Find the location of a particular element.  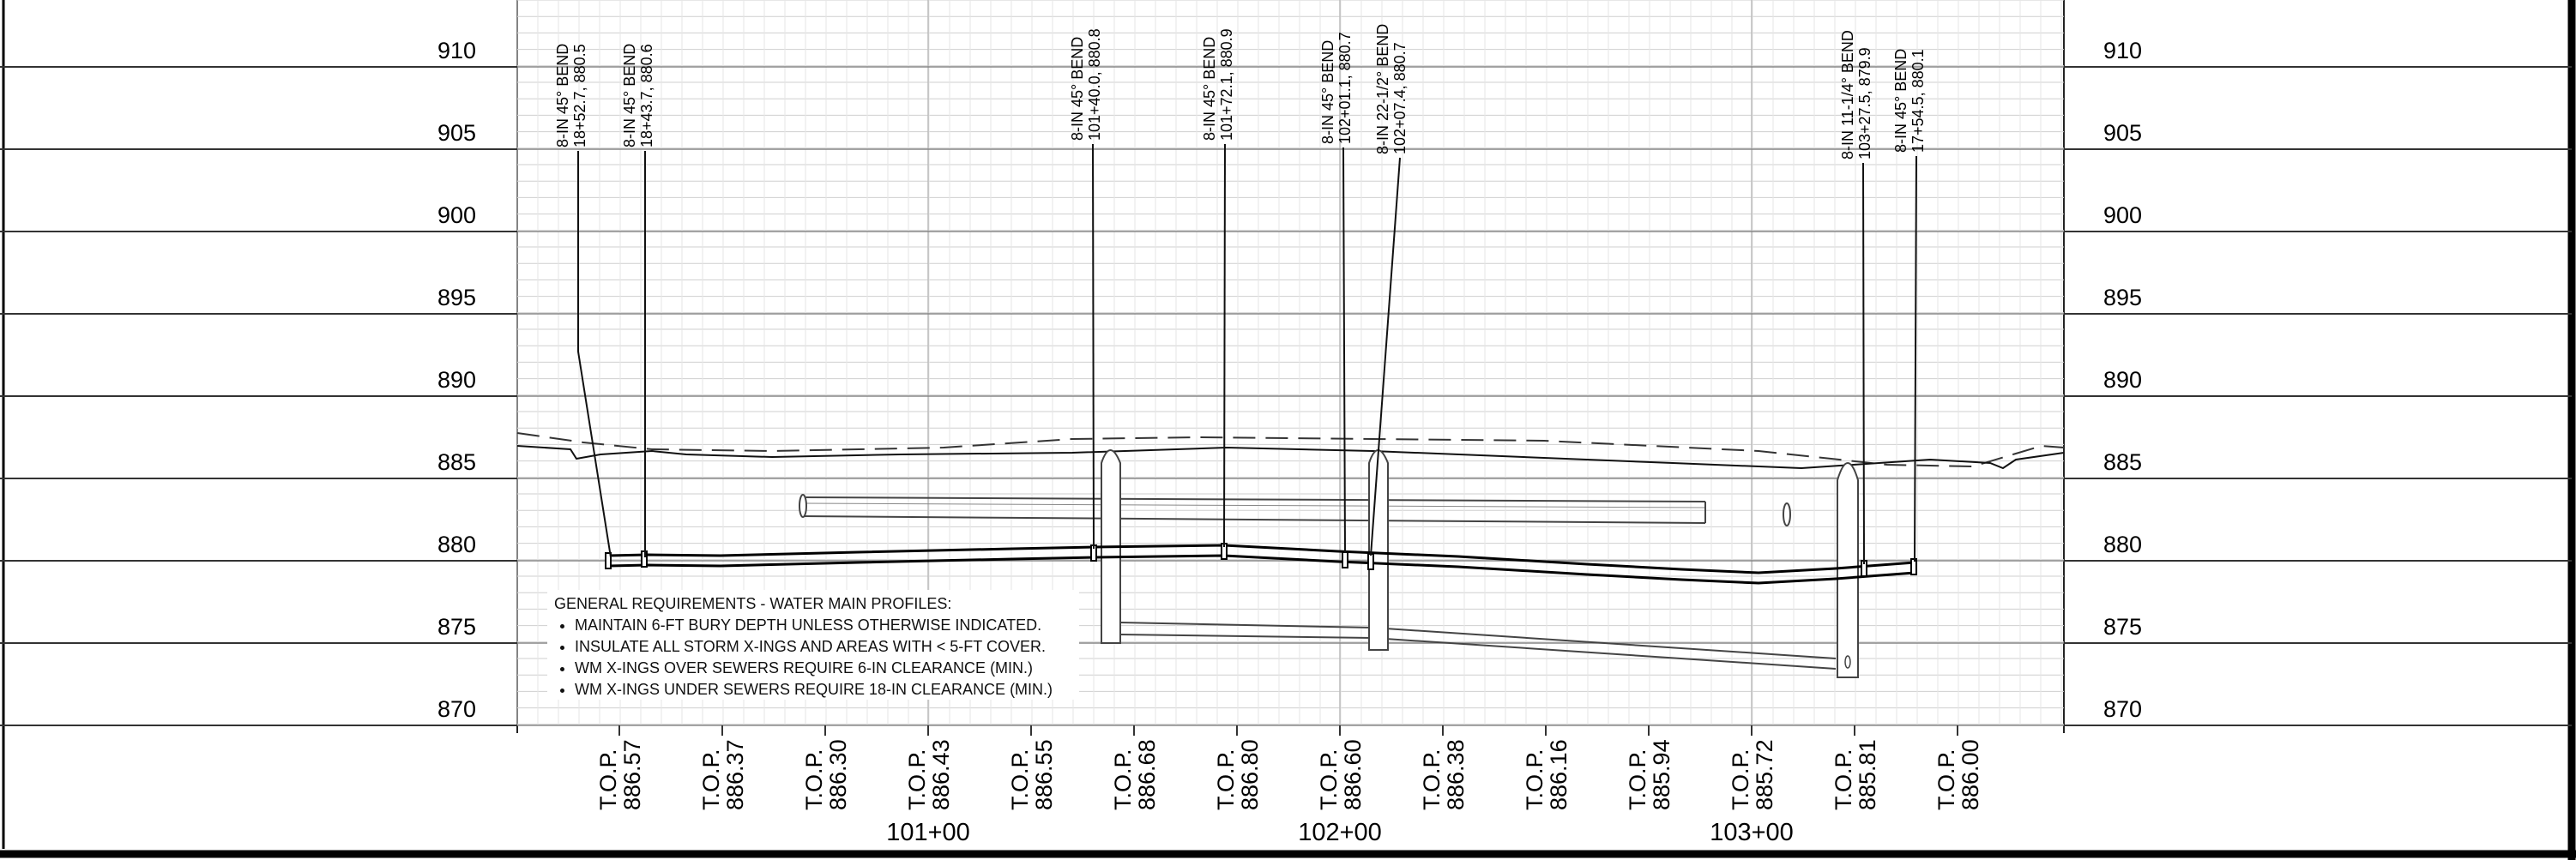

top-of-pipe-label: T.O.P.886.43 is located at coordinates (929, 767).